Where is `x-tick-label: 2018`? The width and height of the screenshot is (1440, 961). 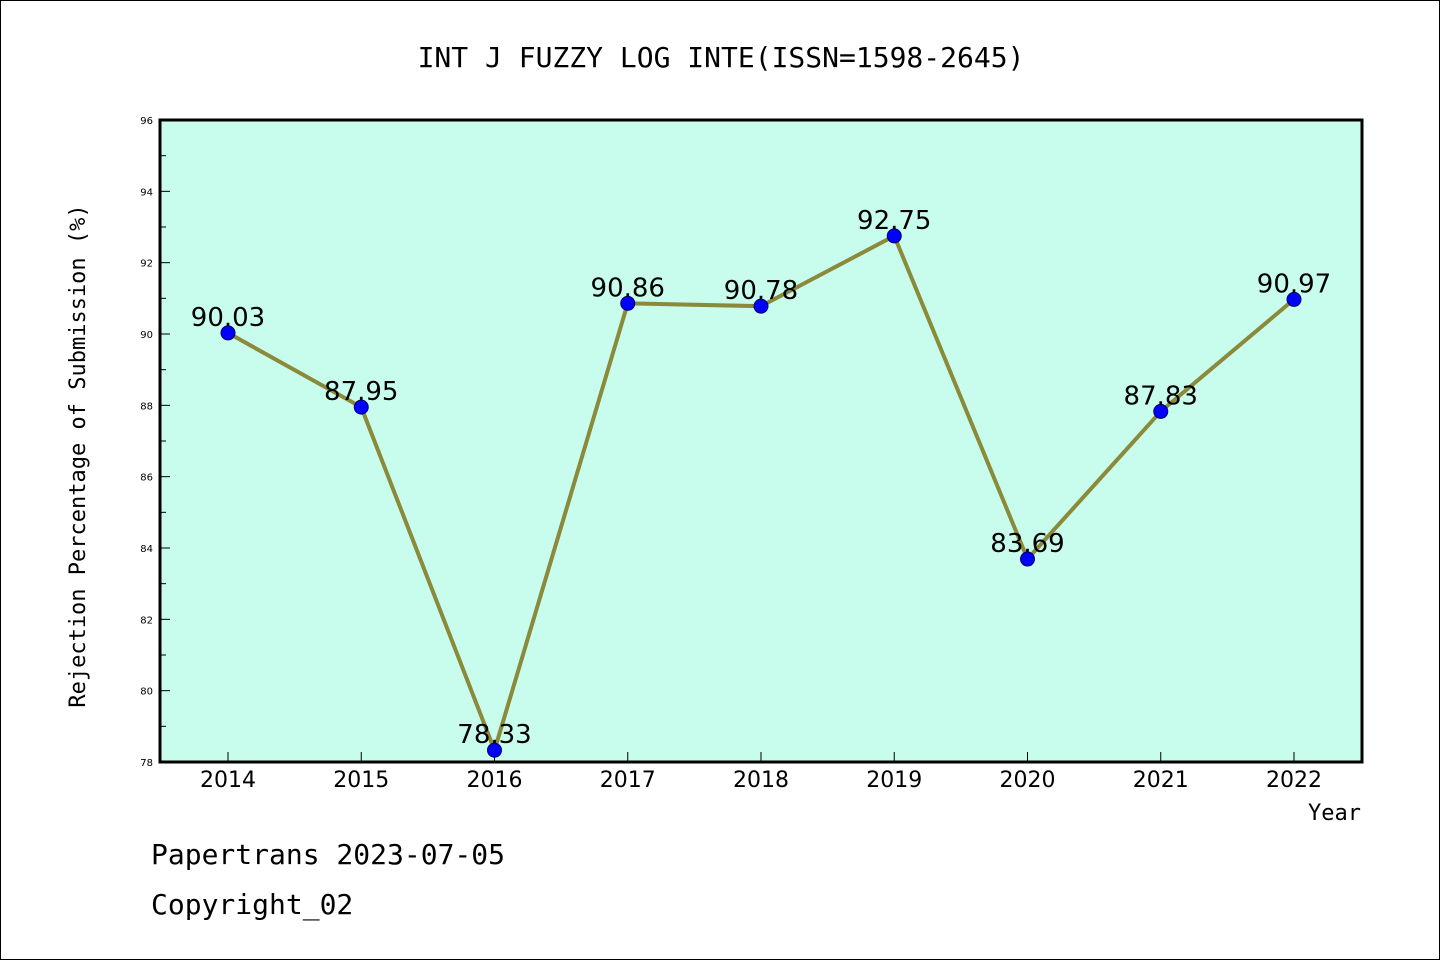 x-tick-label: 2018 is located at coordinates (761, 780).